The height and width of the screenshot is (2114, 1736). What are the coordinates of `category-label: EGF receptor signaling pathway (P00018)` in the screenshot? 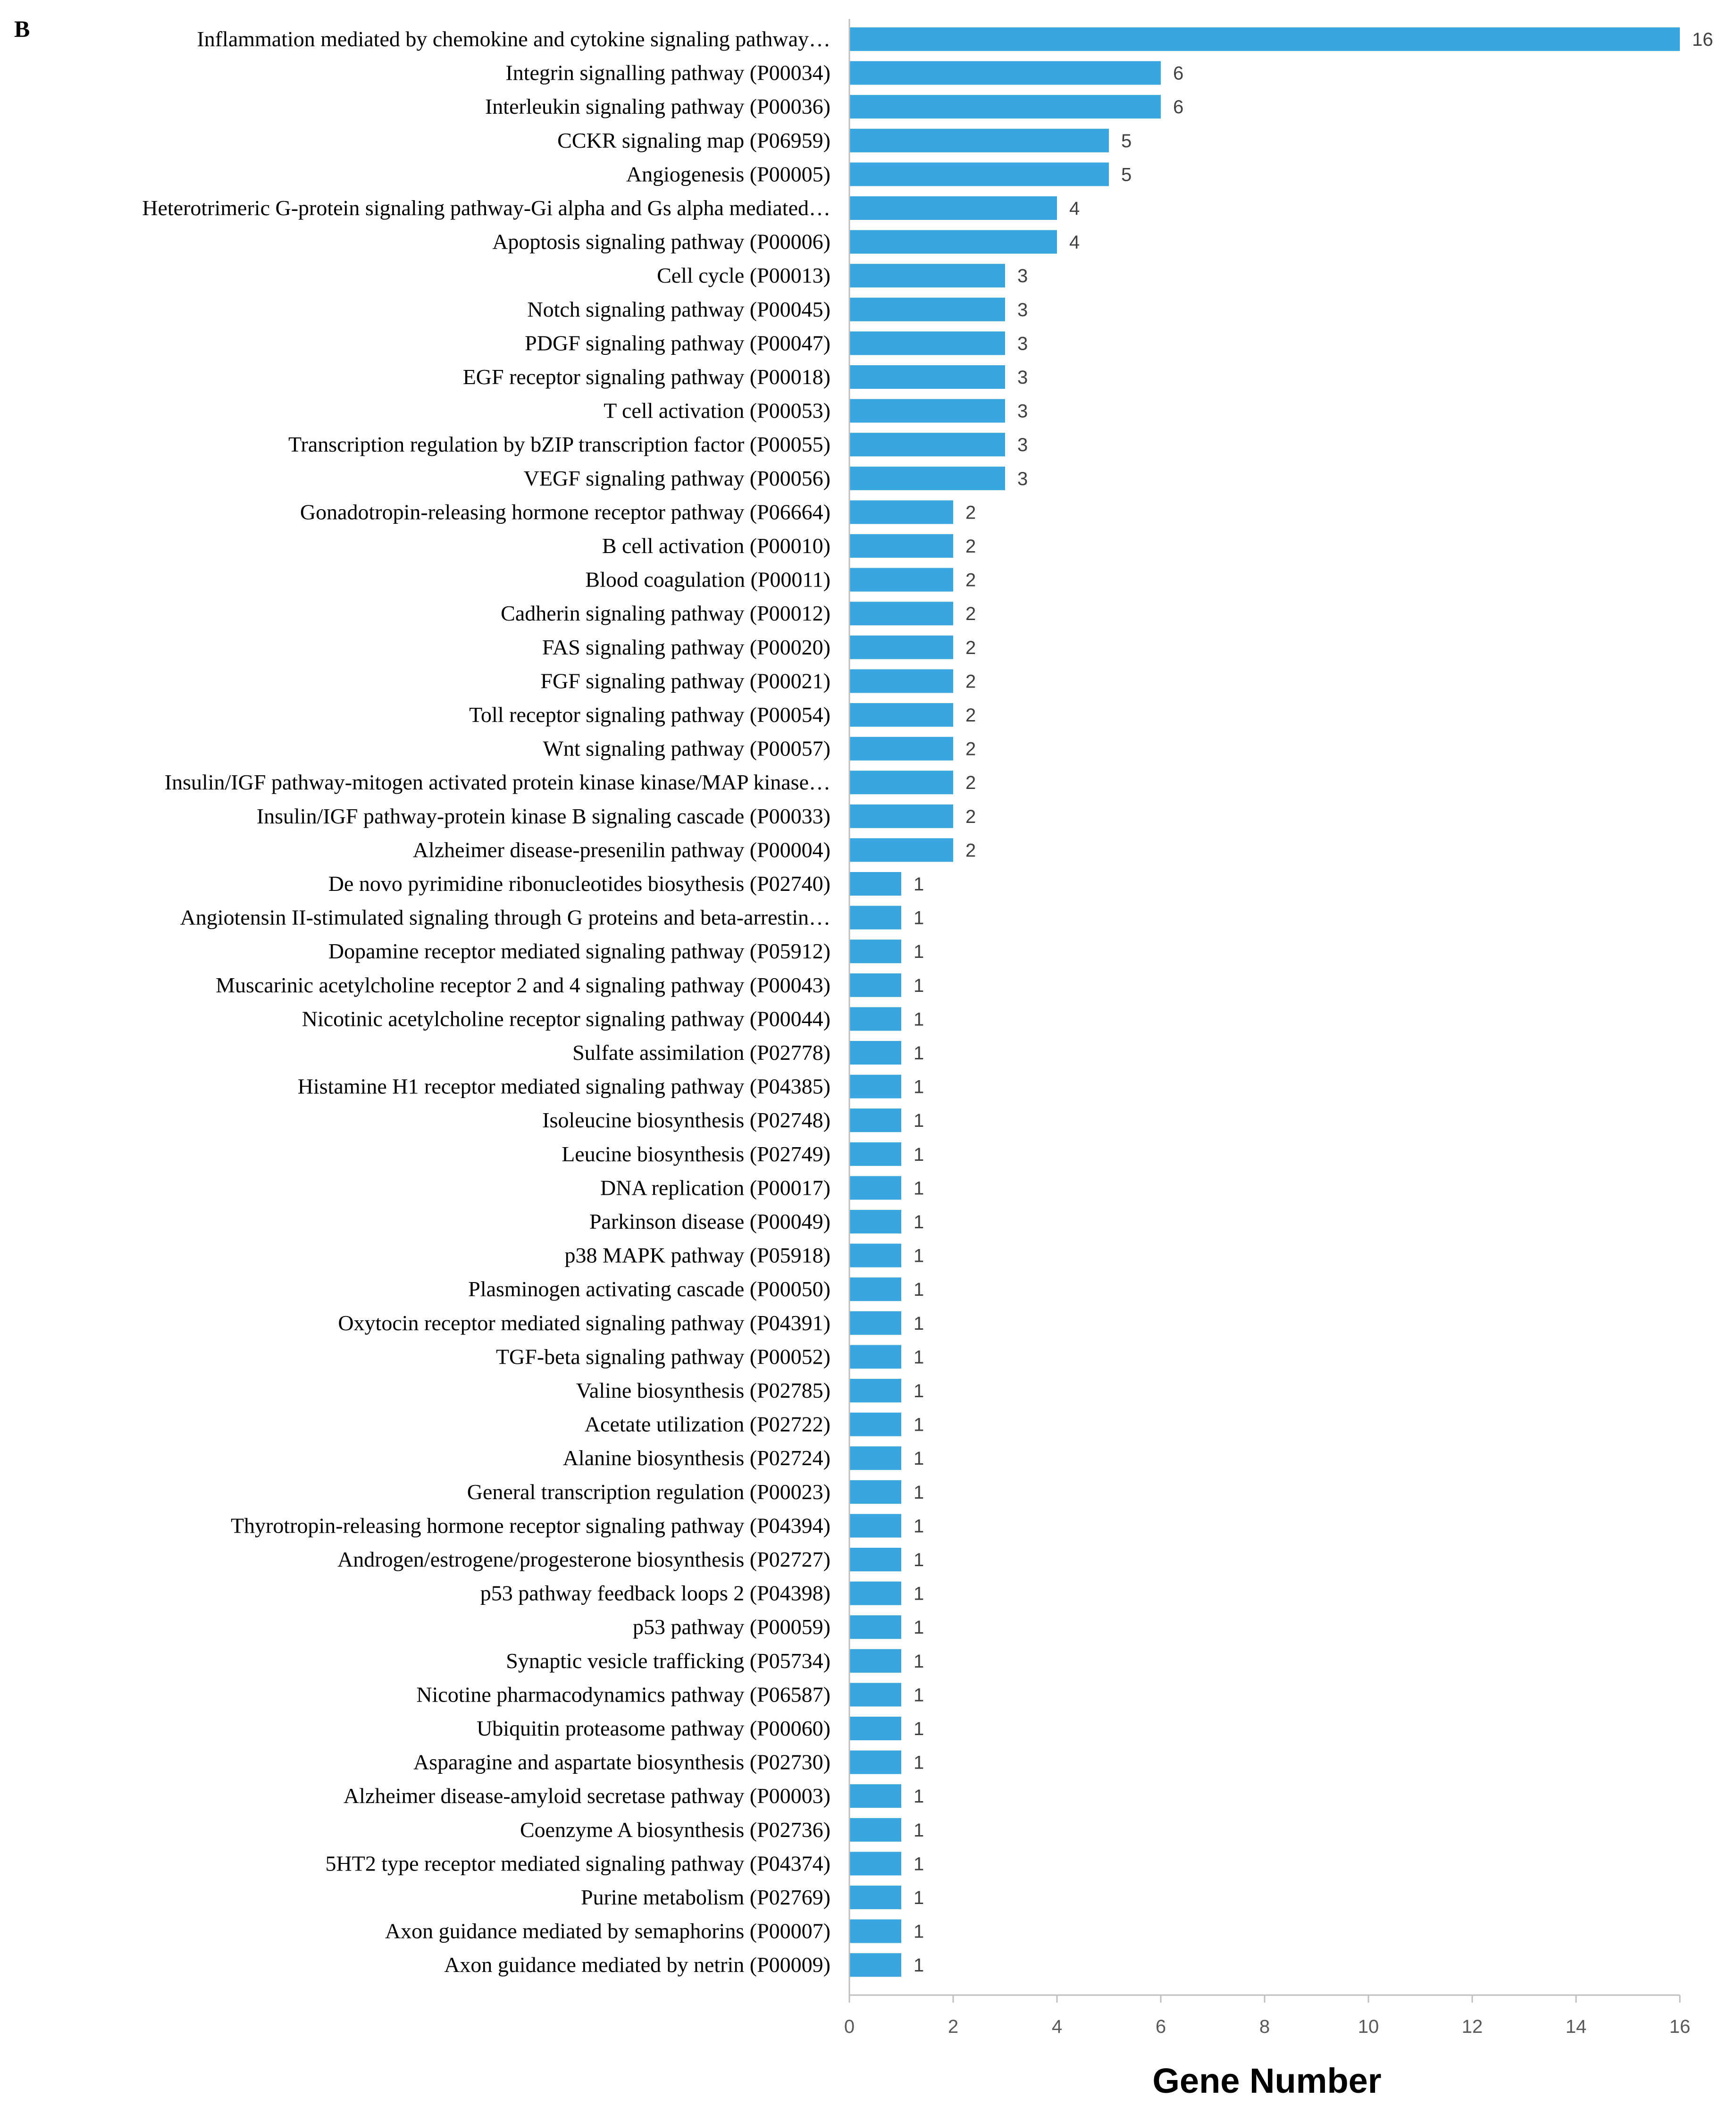 It's located at (647, 377).